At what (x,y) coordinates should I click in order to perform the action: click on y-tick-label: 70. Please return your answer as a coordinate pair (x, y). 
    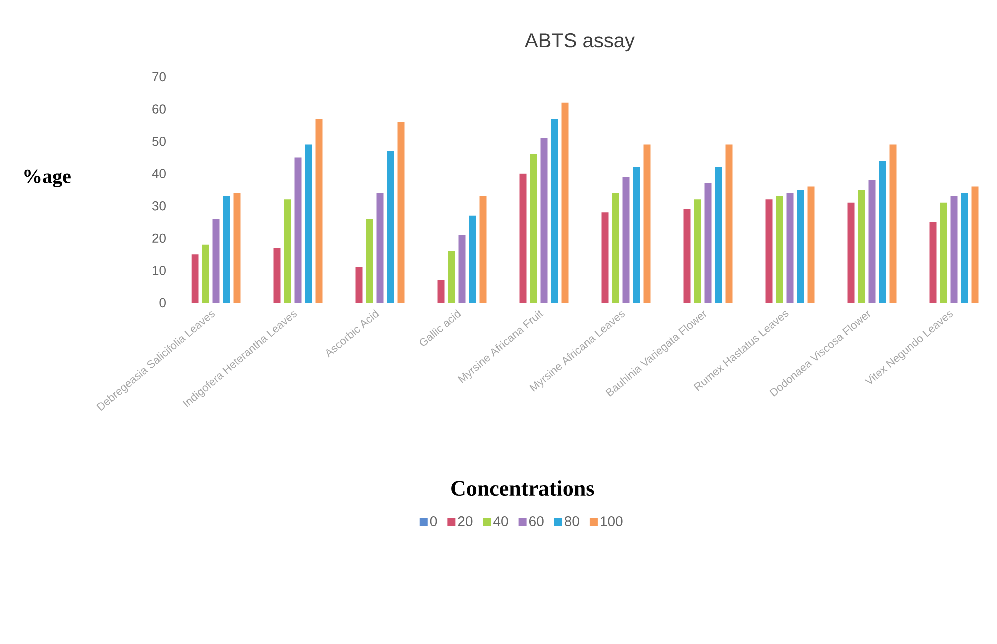
    Looking at the image, I should click on (159, 77).